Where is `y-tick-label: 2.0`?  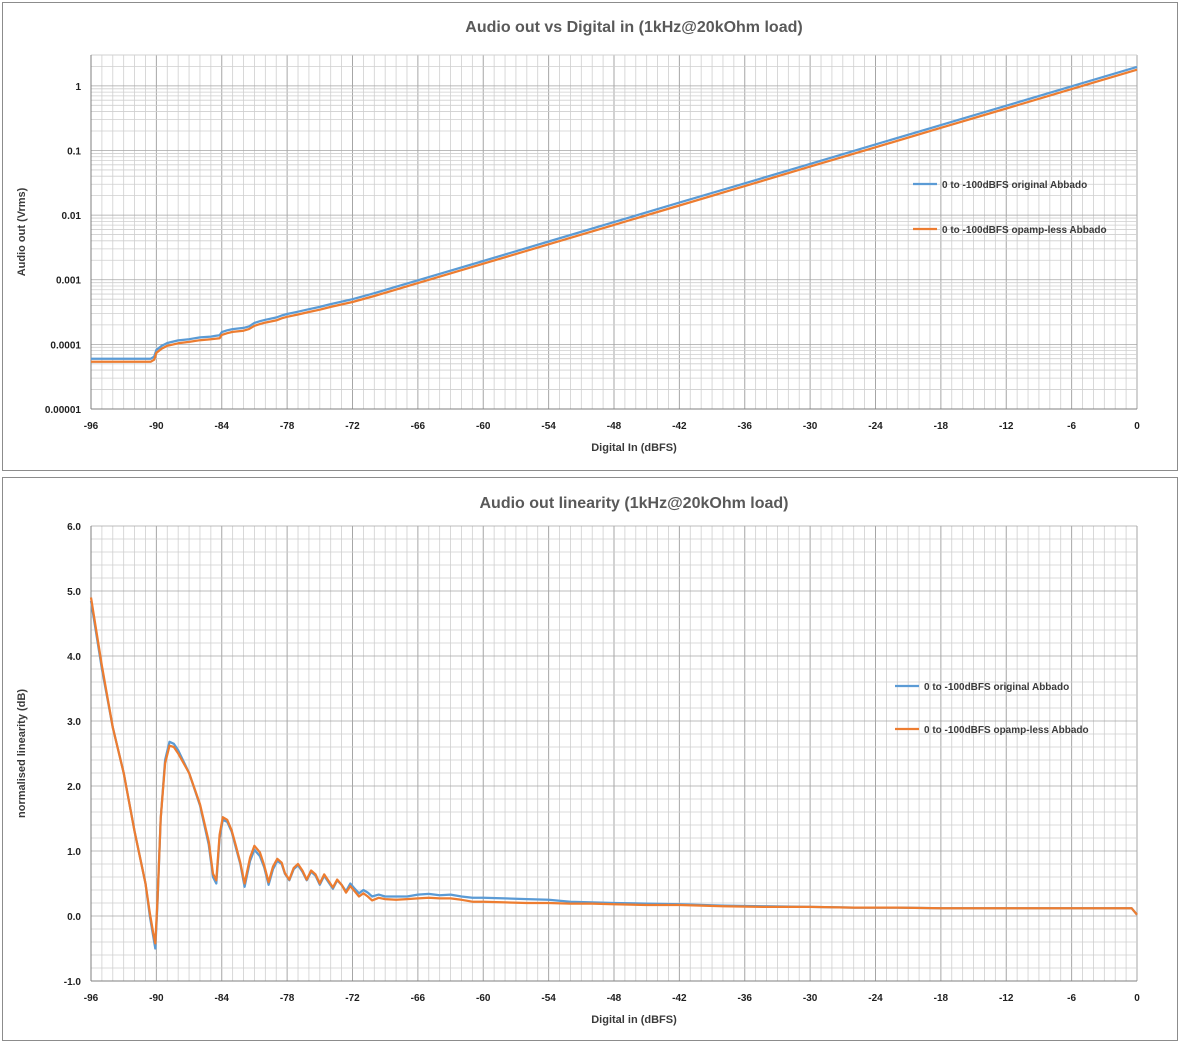 y-tick-label: 2.0 is located at coordinates (74, 787).